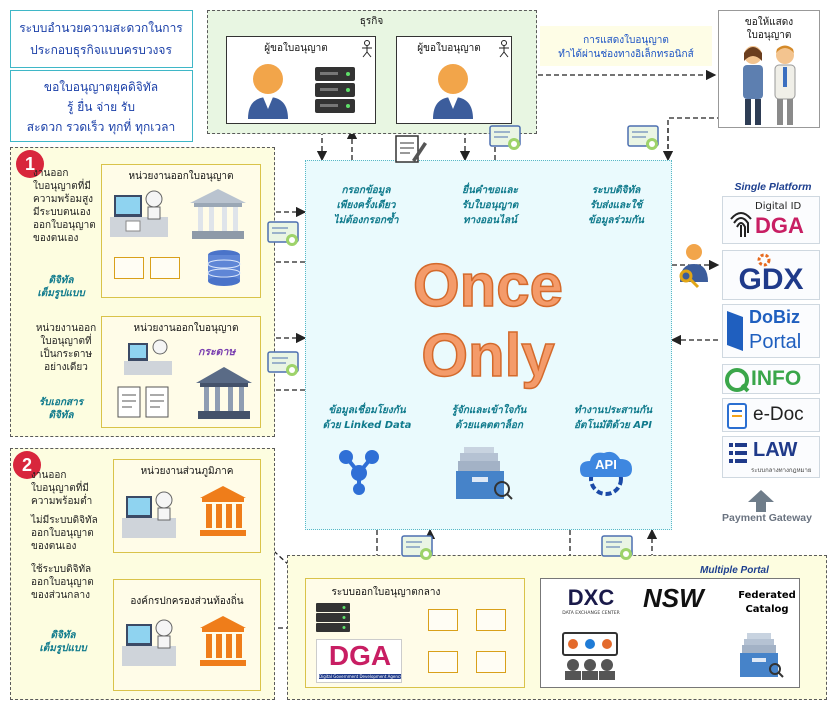  Describe the element at coordinates (490, 190) in the screenshot. I see `feature-line: ยื่นคำขอและ` at that location.